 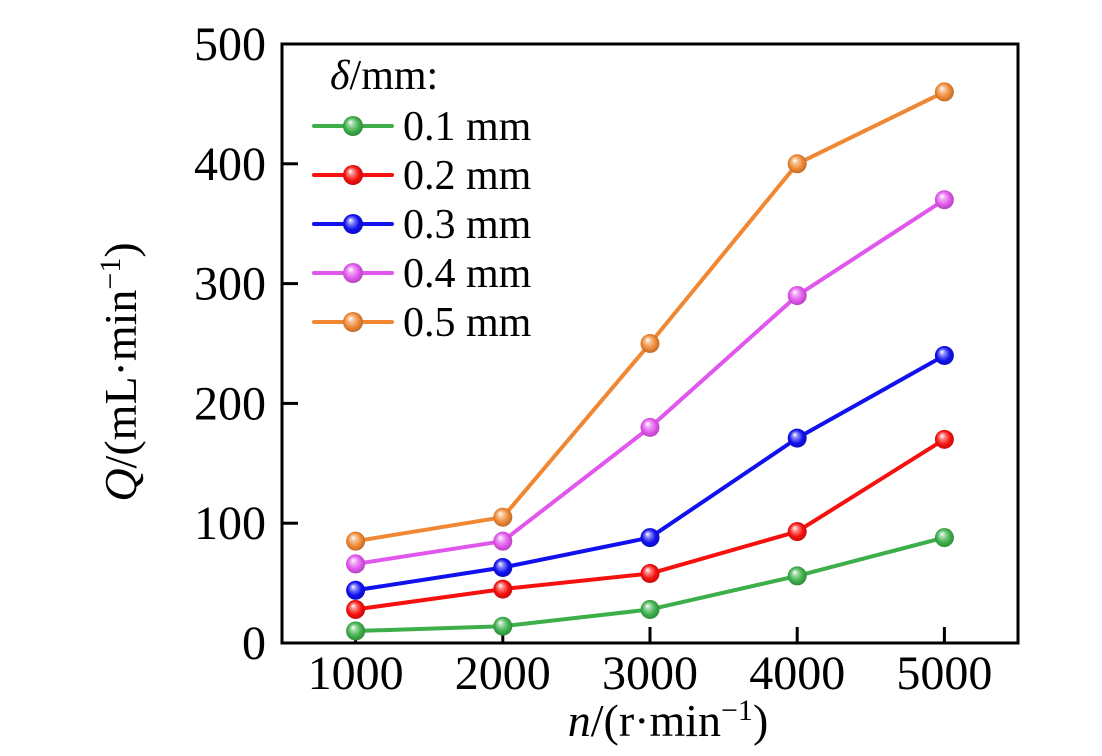 What do you see at coordinates (120, 379) in the screenshot?
I see `y-axis-unit: /(mL·min` at bounding box center [120, 379].